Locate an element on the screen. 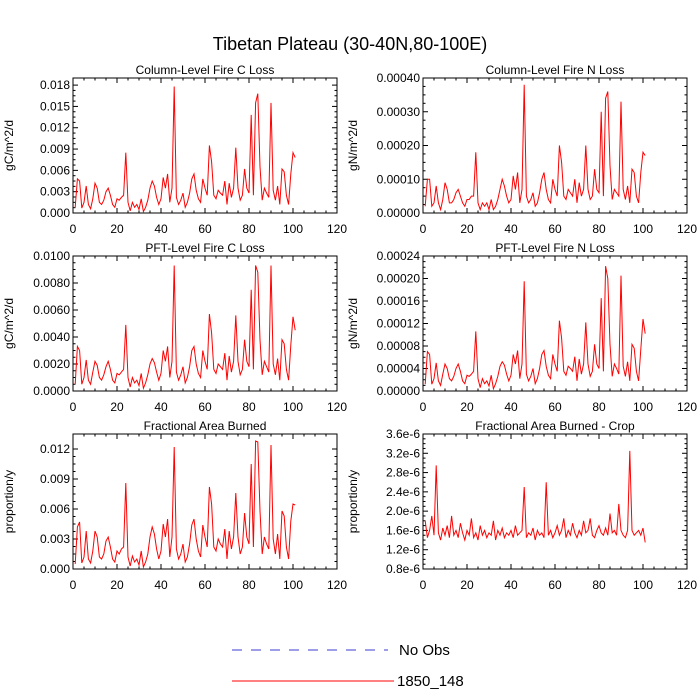  y-tick-label: 0.0020 is located at coordinates (51, 364).